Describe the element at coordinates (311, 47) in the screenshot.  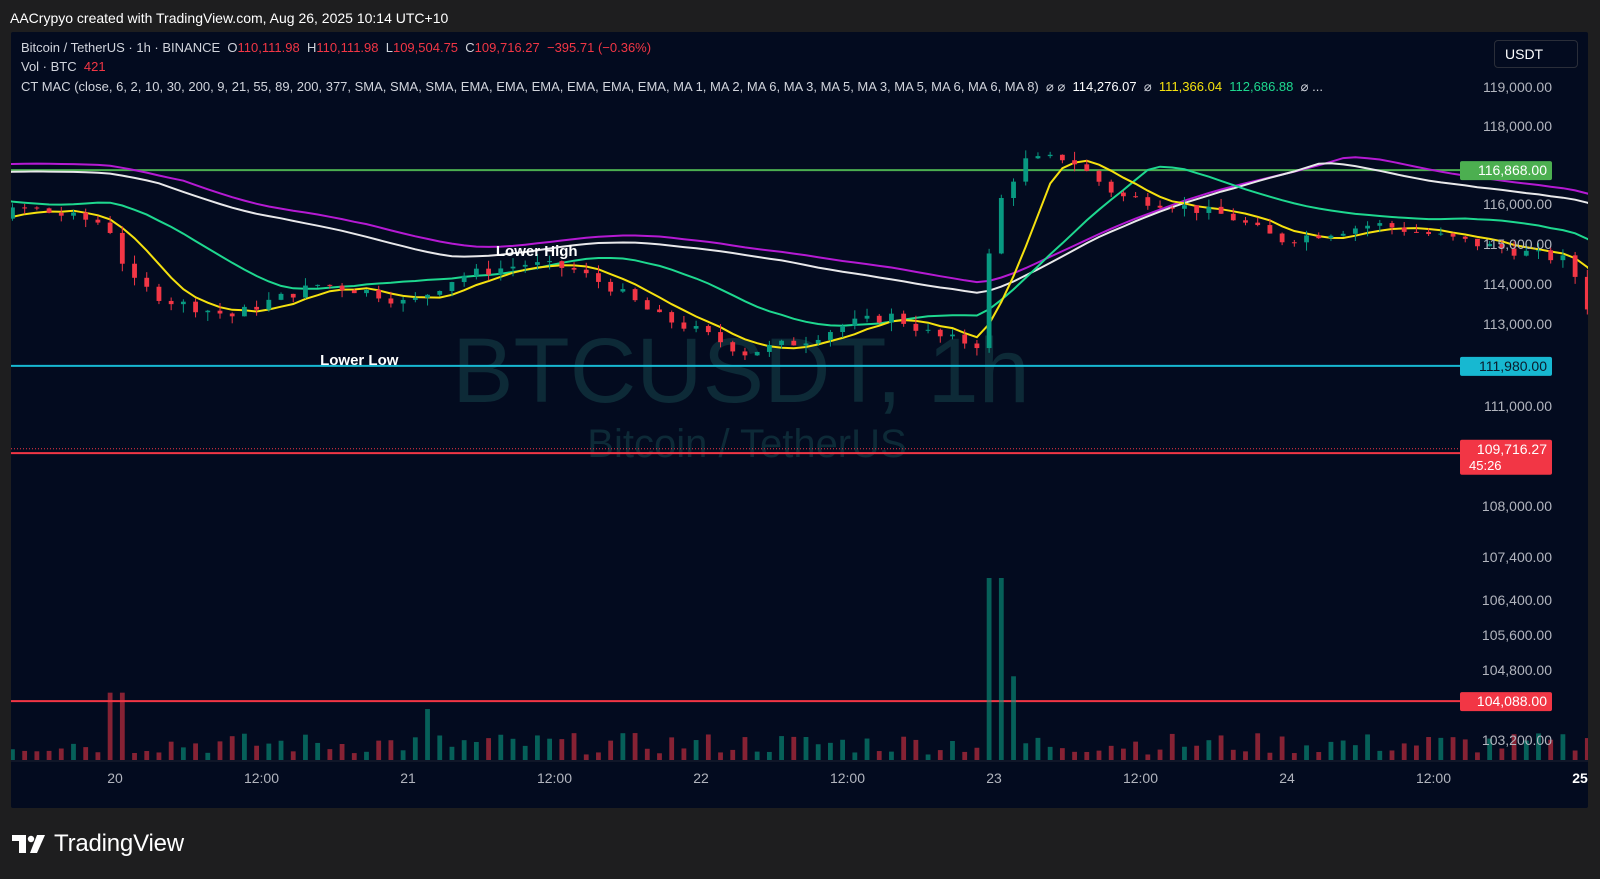
I see `legend-high-label: H` at that location.